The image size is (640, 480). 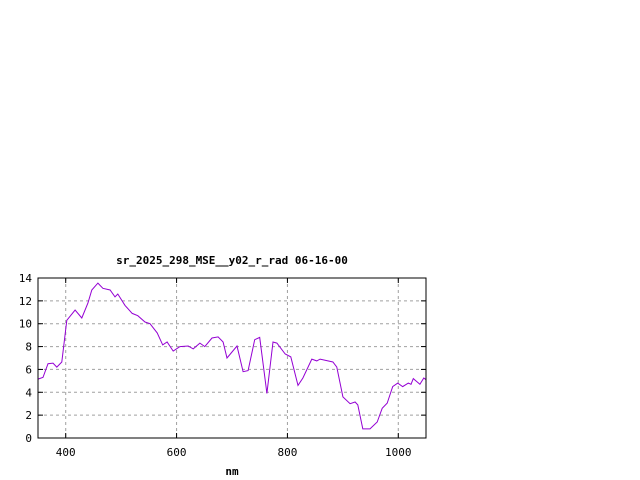 What do you see at coordinates (232, 260) in the screenshot?
I see `chart-title: sr_2025_298_MSE__y02_r_rad 06-16-00` at bounding box center [232, 260].